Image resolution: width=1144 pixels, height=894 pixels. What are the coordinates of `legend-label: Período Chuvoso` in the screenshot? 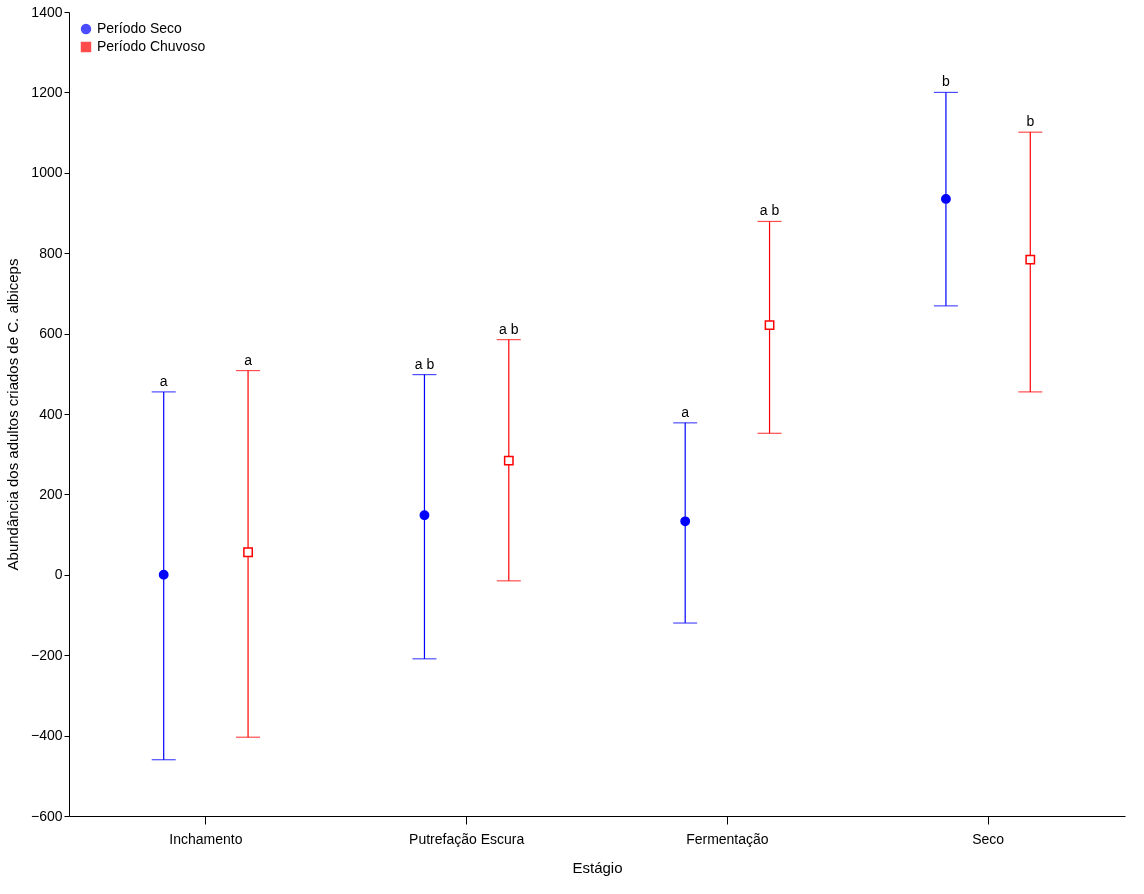 It's located at (151, 46).